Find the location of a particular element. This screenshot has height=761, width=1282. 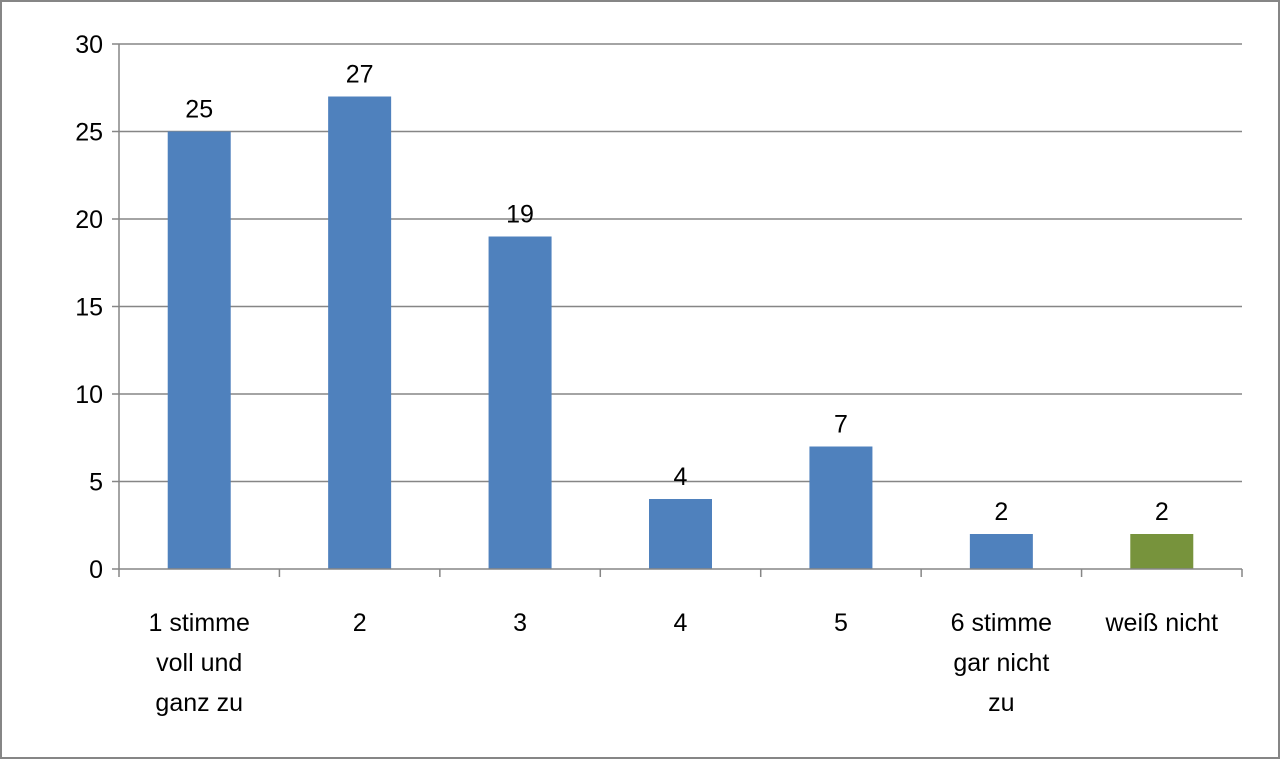

x-tick-label: weiß nicht is located at coordinates (1162, 623).